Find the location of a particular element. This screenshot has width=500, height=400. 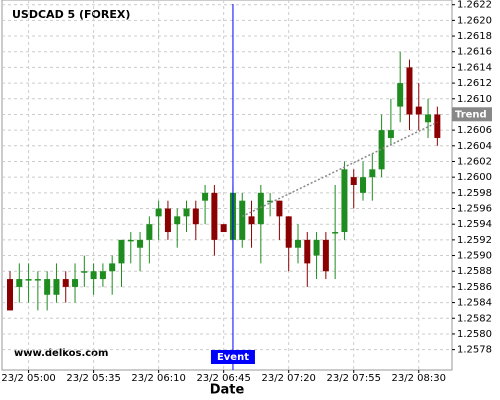

y-tick-label: 1.2578 is located at coordinates (474, 350).